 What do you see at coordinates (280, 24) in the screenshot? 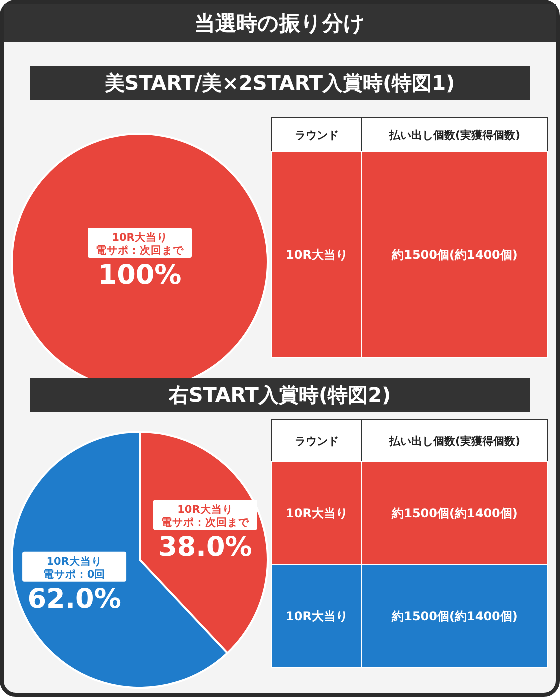
I see `text: 当選時の振り分け` at bounding box center [280, 24].